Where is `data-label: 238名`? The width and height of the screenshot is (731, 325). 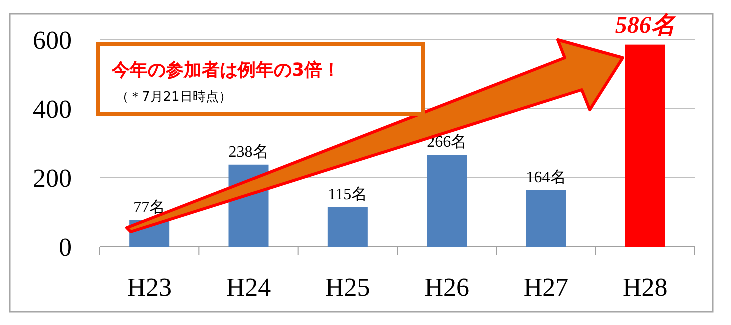 data-label: 238名 is located at coordinates (248, 152).